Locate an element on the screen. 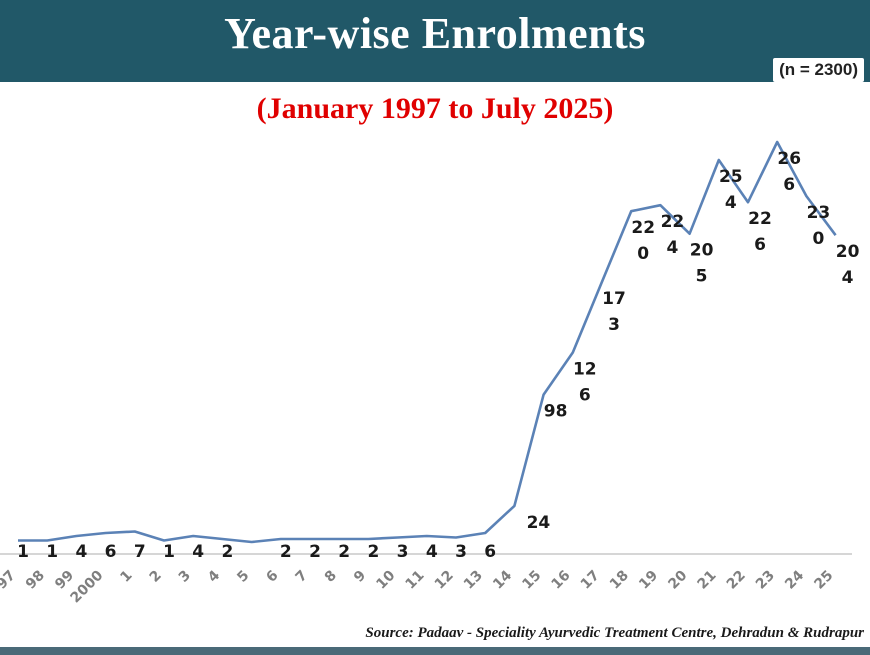  sample-size-badge: (n = 2300) is located at coordinates (818, 70).